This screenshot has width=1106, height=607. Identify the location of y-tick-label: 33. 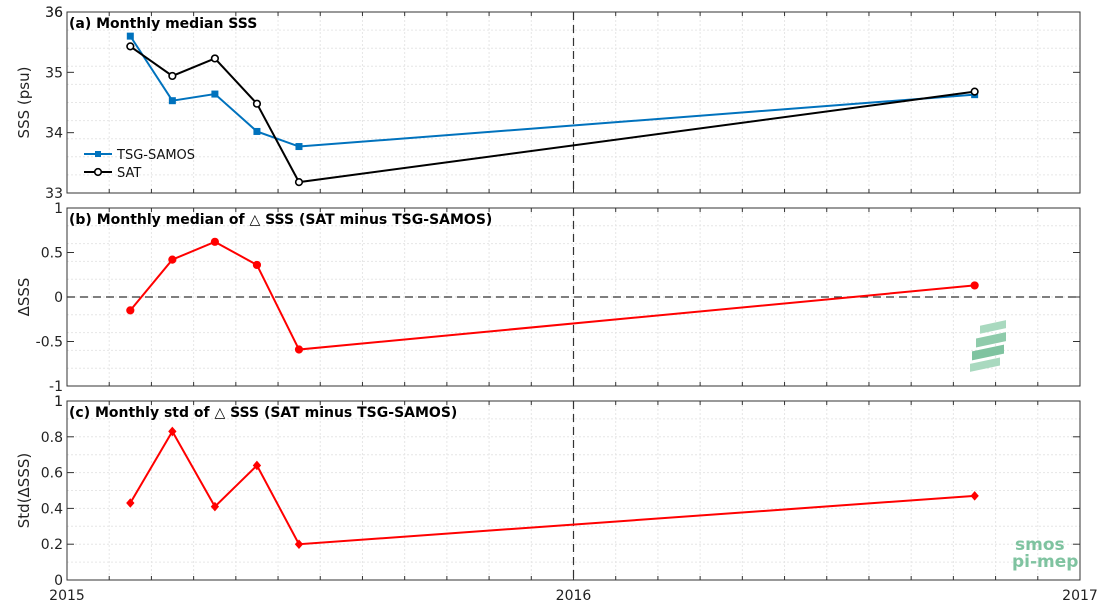
(54, 194).